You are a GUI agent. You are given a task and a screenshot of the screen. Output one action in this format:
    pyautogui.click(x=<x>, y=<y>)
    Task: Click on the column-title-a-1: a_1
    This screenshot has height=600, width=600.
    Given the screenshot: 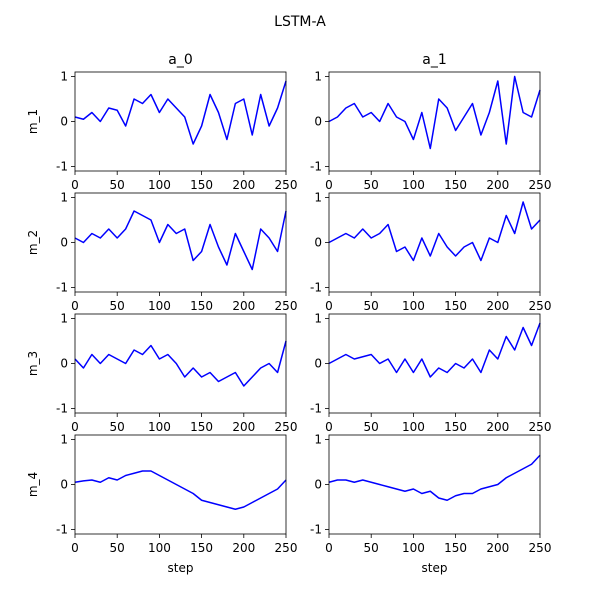 What is the action you would take?
    pyautogui.click(x=434, y=60)
    